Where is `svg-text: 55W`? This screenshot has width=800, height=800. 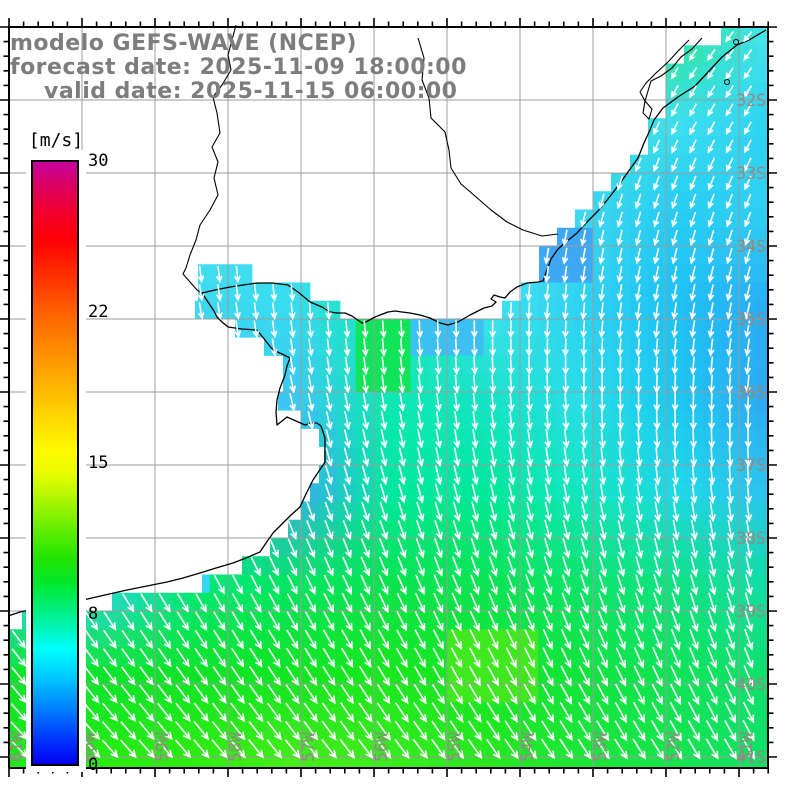
svg-text: 55W is located at coordinates (454, 747).